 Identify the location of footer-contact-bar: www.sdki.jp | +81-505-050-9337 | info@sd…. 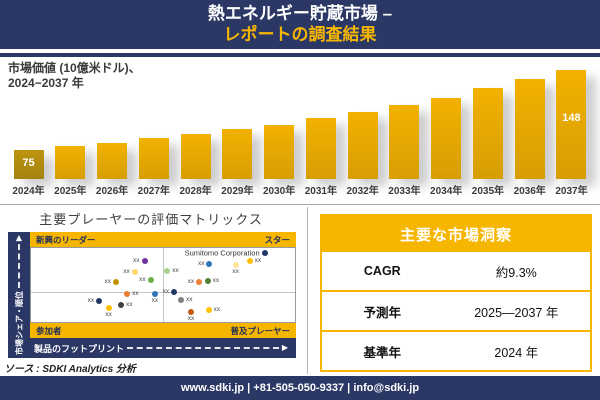
(300, 388).